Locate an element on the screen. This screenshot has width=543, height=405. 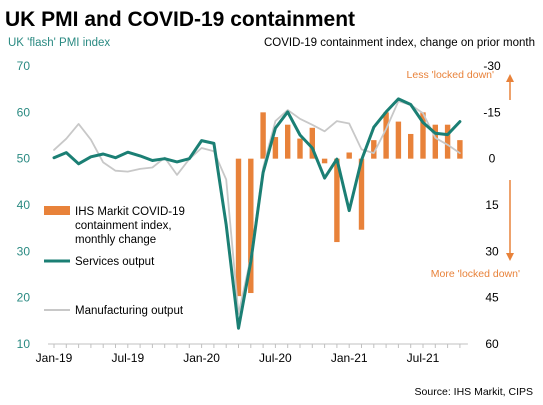
x-tick-label: Jul-21 is located at coordinates (423, 358).